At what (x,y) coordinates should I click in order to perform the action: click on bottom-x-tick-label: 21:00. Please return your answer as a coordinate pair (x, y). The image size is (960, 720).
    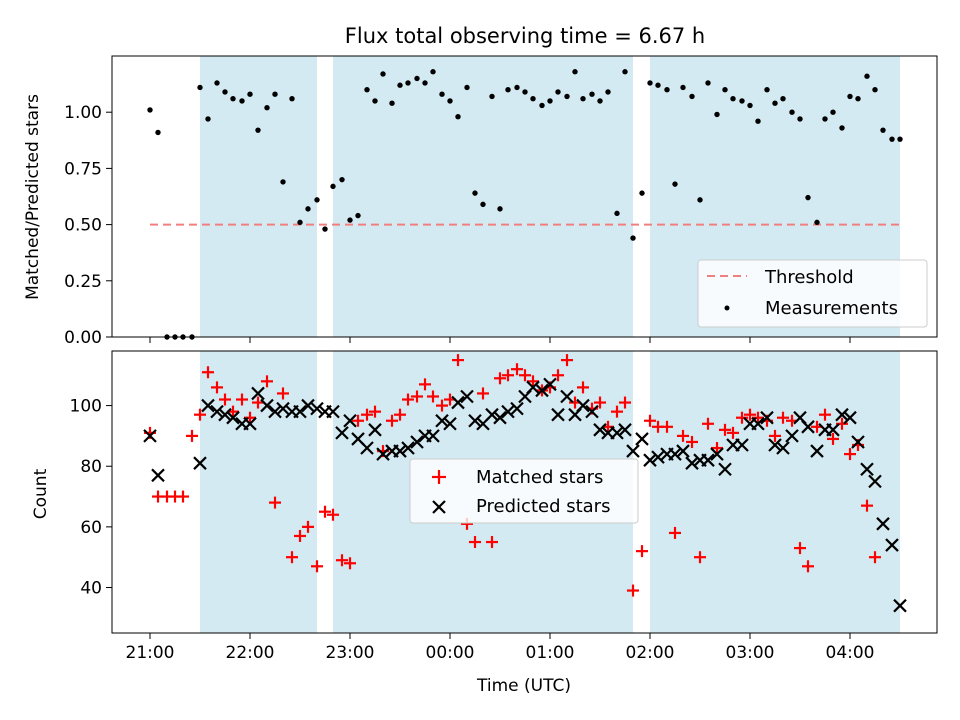
    Looking at the image, I should click on (150, 653).